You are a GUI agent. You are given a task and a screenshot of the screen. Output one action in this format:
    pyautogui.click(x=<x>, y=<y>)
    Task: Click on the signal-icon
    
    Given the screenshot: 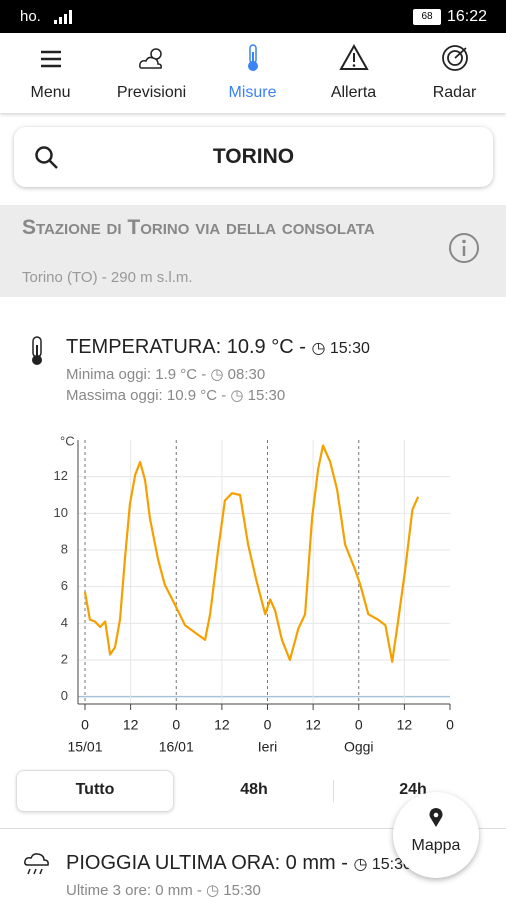 What is the action you would take?
    pyautogui.click(x=63, y=17)
    